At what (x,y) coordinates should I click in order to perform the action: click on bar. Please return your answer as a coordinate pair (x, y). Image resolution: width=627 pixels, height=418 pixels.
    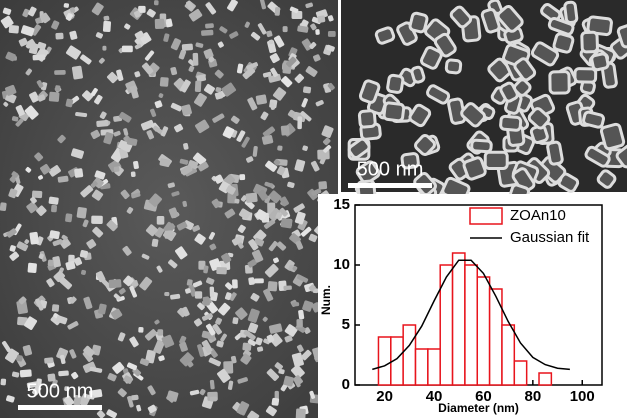
    Looking at the image, I should click on (409, 355).